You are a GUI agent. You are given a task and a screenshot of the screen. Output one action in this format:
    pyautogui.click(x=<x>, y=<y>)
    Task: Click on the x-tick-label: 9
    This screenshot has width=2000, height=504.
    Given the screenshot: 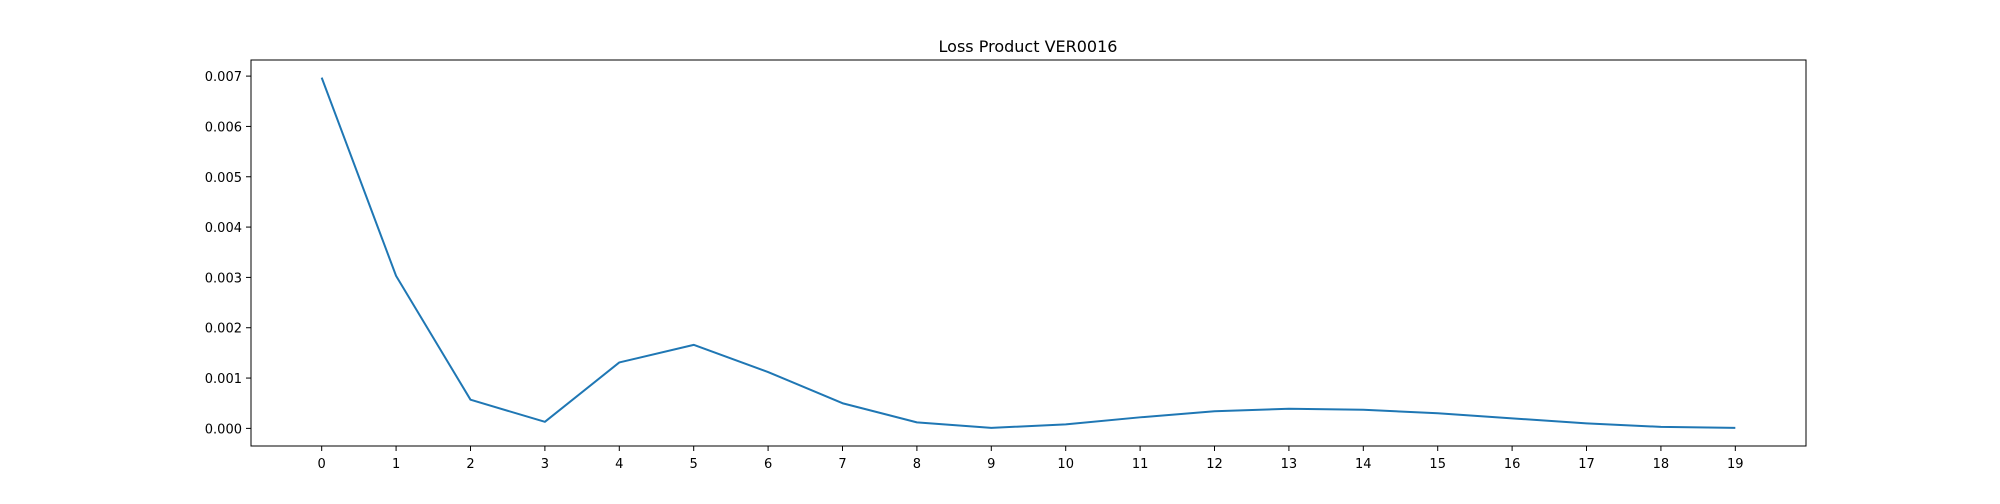 What is the action you would take?
    pyautogui.click(x=991, y=464)
    